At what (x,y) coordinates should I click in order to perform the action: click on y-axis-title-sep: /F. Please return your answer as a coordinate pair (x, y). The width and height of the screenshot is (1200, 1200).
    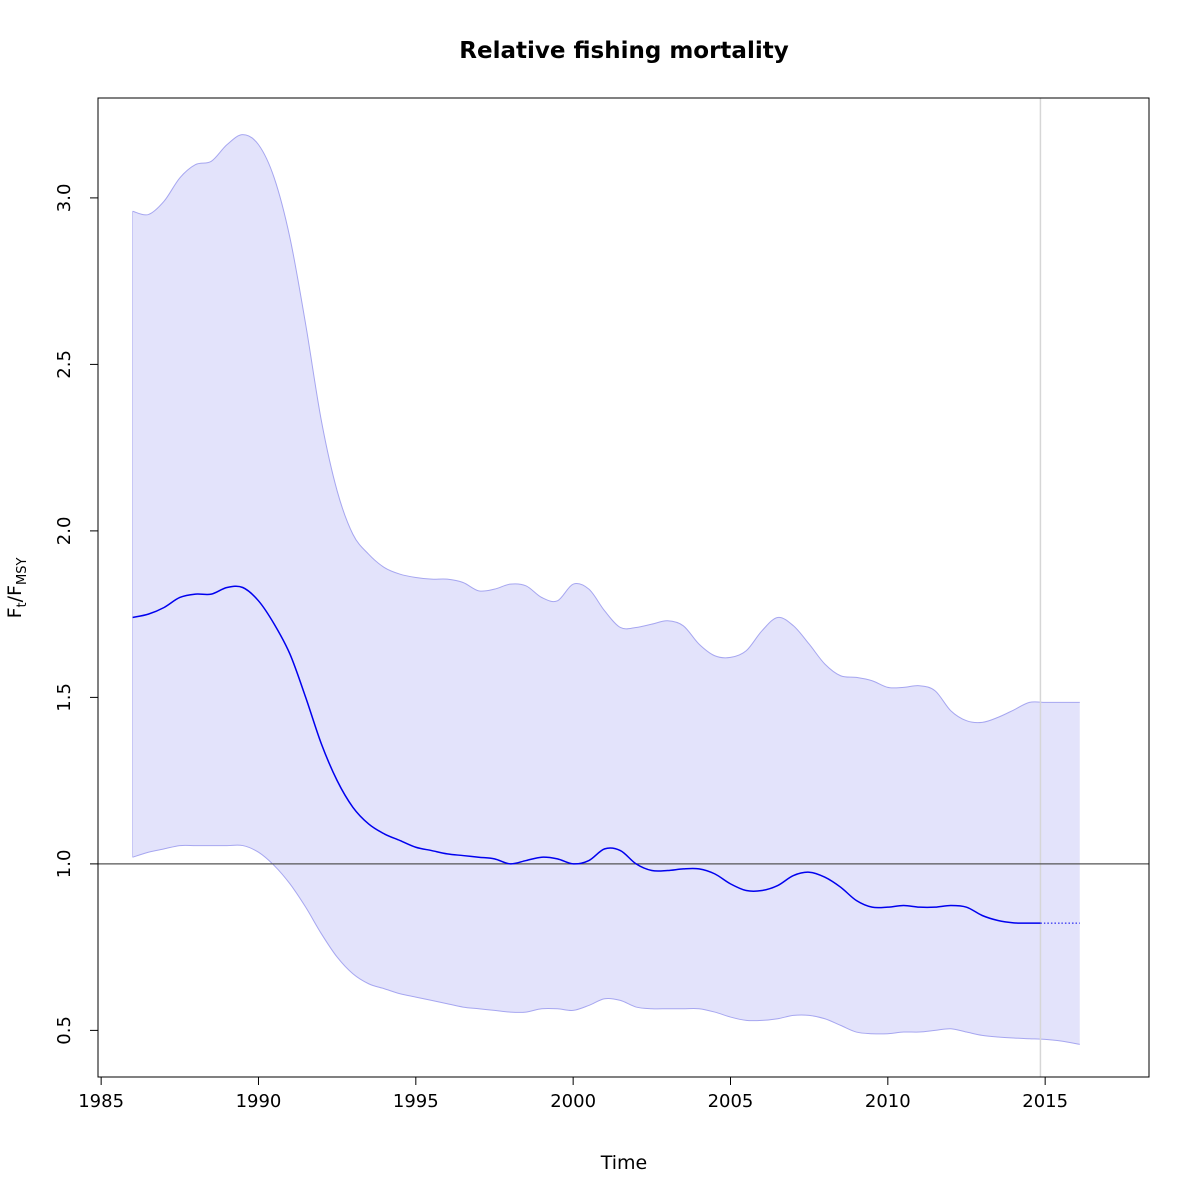
    Looking at the image, I should click on (15, 593).